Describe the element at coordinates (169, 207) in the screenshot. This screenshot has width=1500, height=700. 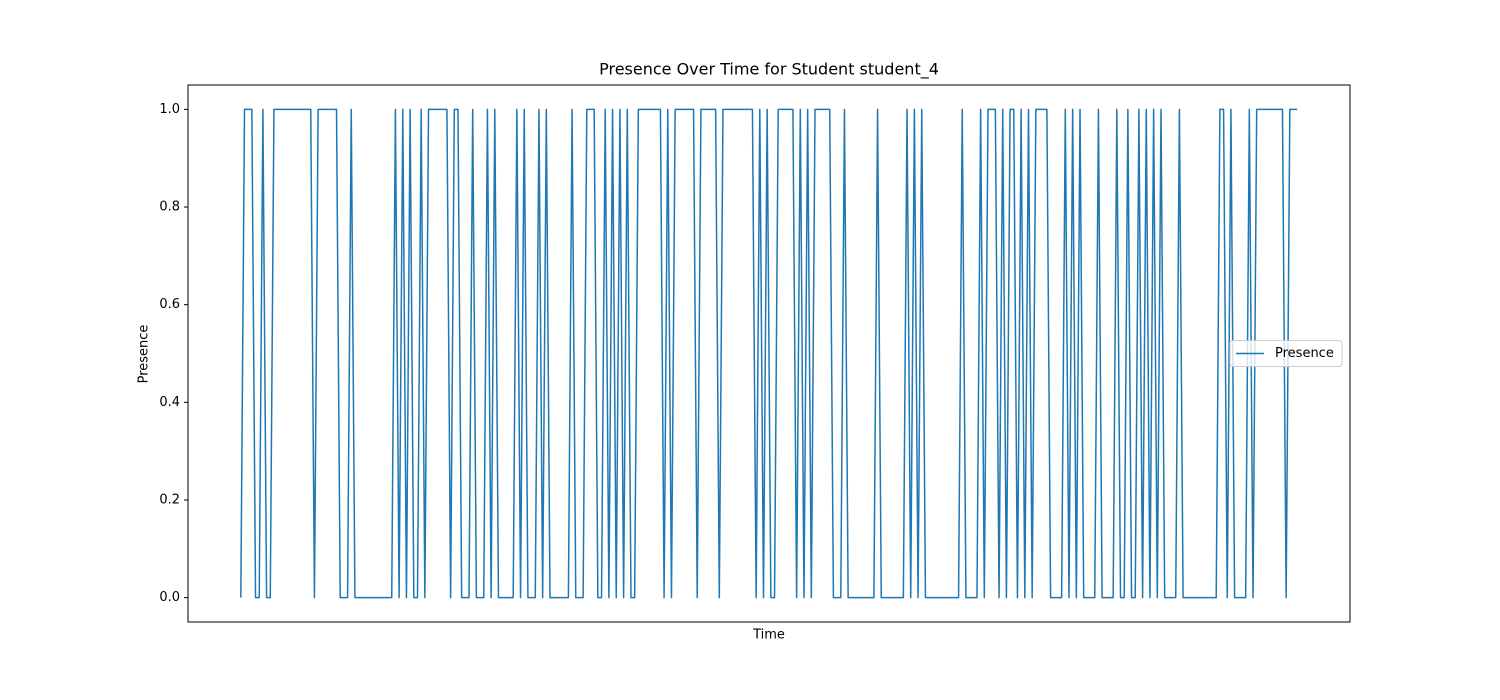
I see `y-tick-label: 0.8` at that location.